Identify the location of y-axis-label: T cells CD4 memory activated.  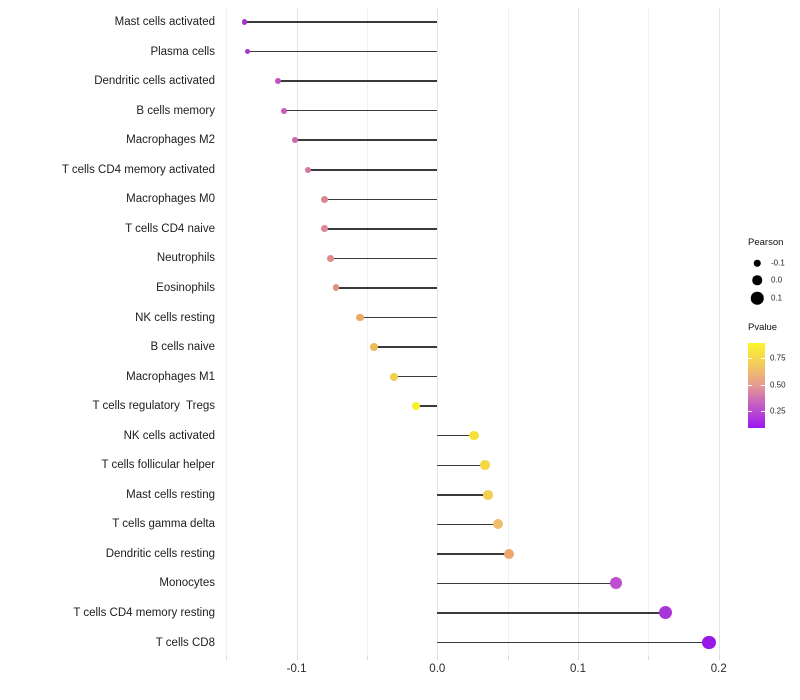
(138, 169).